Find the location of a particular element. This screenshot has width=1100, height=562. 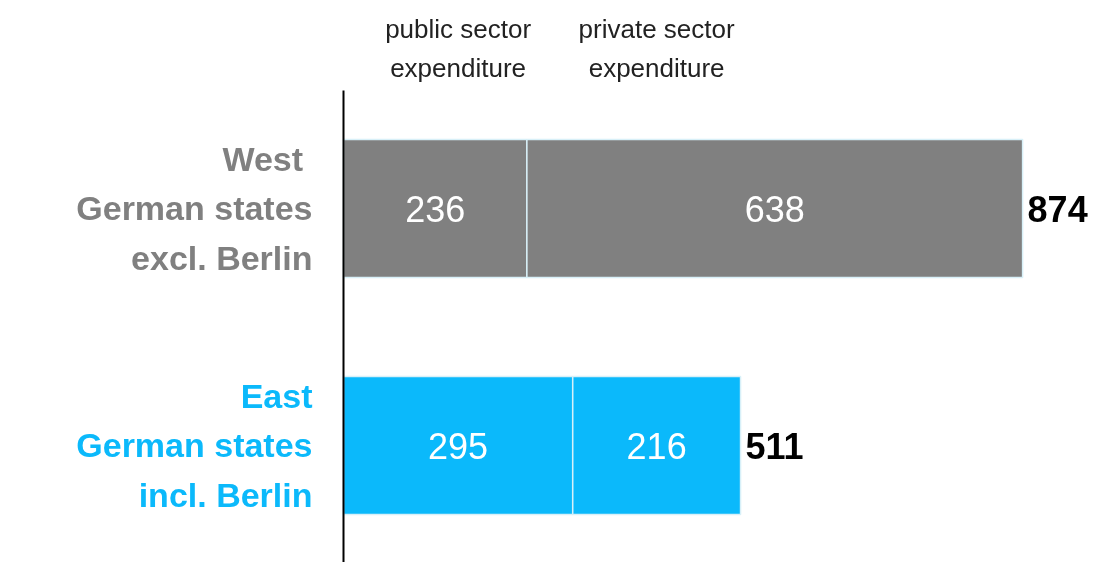

total-label: 874 is located at coordinates (1057, 209).